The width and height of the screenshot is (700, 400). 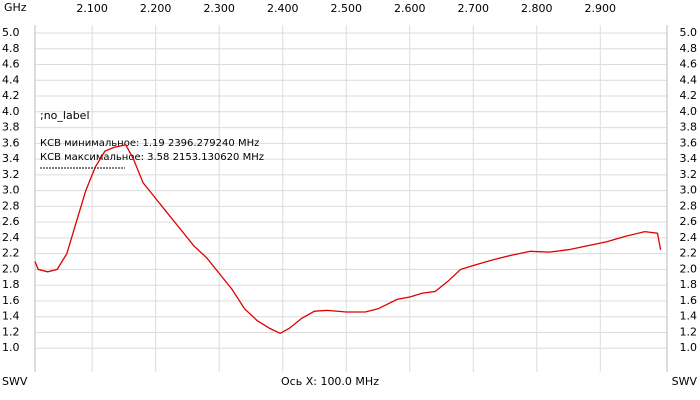 I want to click on y-tick-label: 2.2, so click(x=11, y=253).